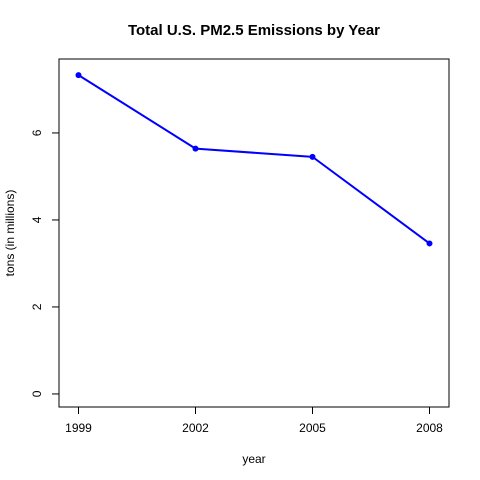 This screenshot has width=480, height=480. What do you see at coordinates (37, 306) in the screenshot?
I see `y-tick-label: 2` at bounding box center [37, 306].